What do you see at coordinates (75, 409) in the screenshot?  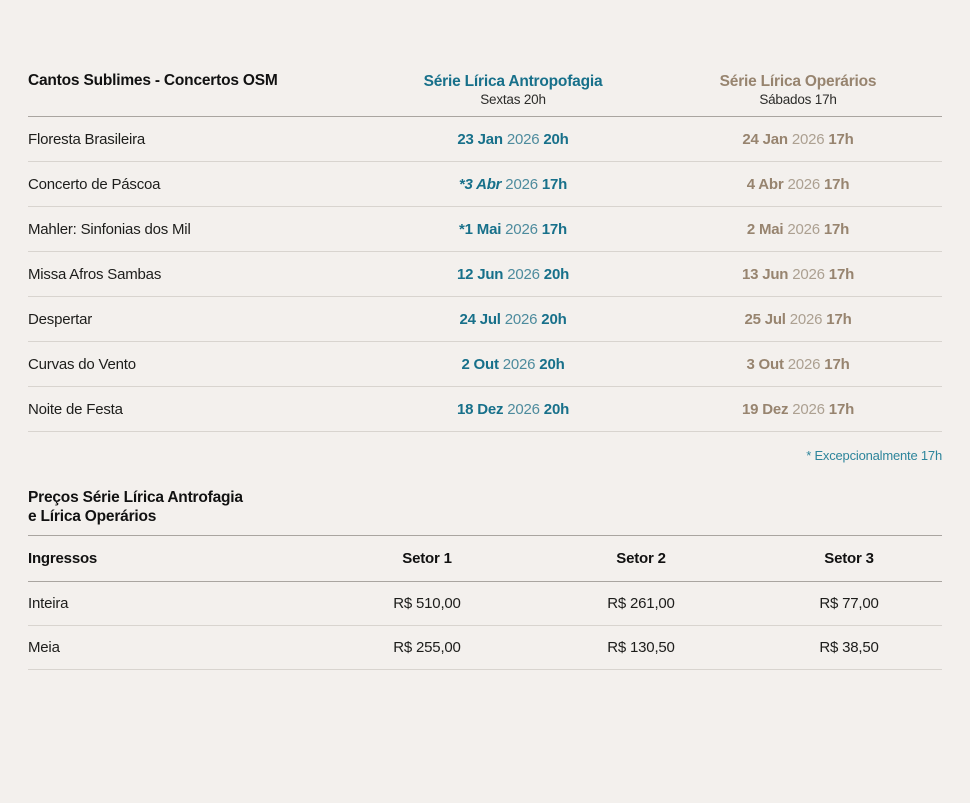 I see `concert-name: Noite de Festa` at bounding box center [75, 409].